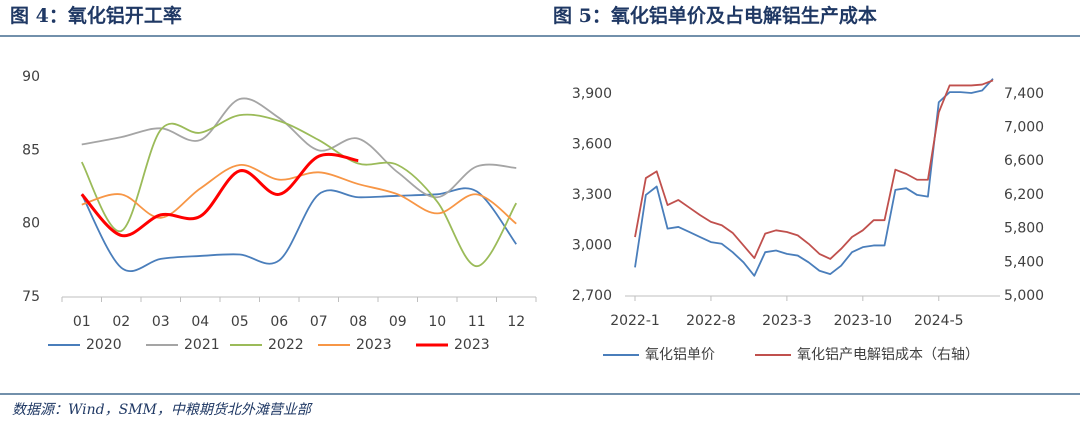 The width and height of the screenshot is (1080, 428). Describe the element at coordinates (162, 410) in the screenshot. I see `source-note: 数据源：Wind，SMM，中粮期货北外滩营业部` at that location.